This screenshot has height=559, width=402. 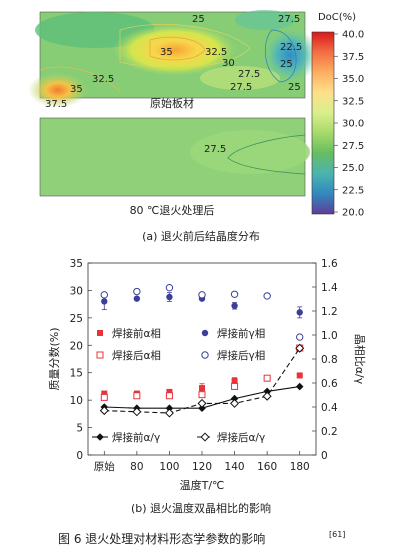 What do you see at coordinates (76, 291) in the screenshot?
I see `y-tick-label: 30` at bounding box center [76, 291].